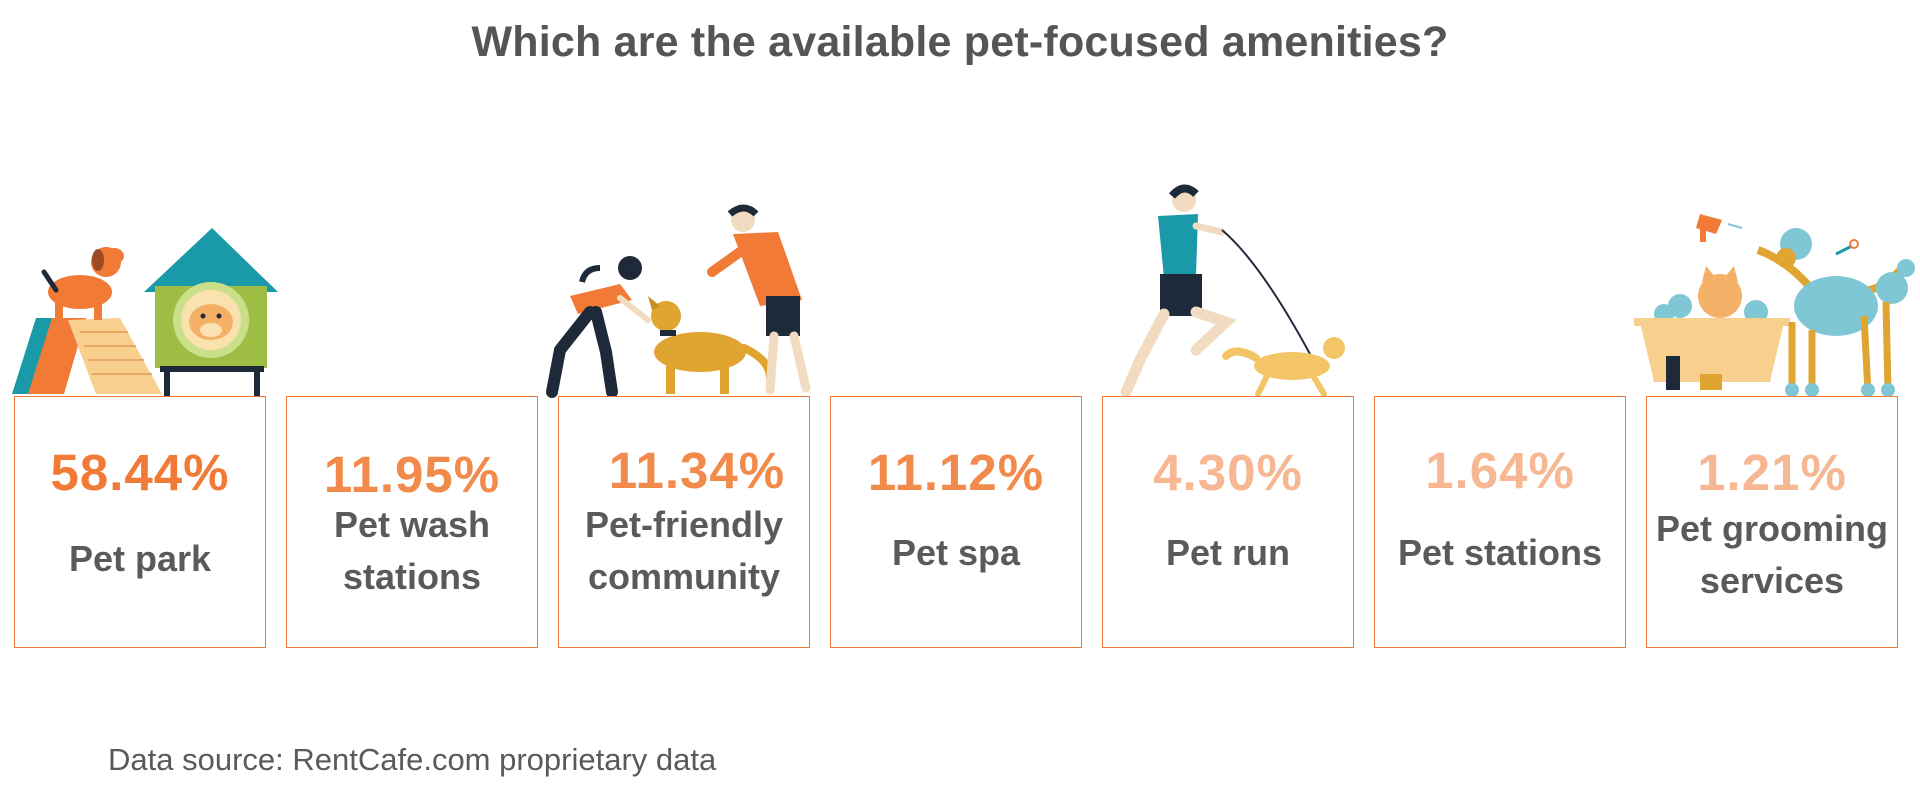 The width and height of the screenshot is (1920, 806). Describe the element at coordinates (1774, 305) in the screenshot. I see `pet-bath-and-grooming-icon` at that location.